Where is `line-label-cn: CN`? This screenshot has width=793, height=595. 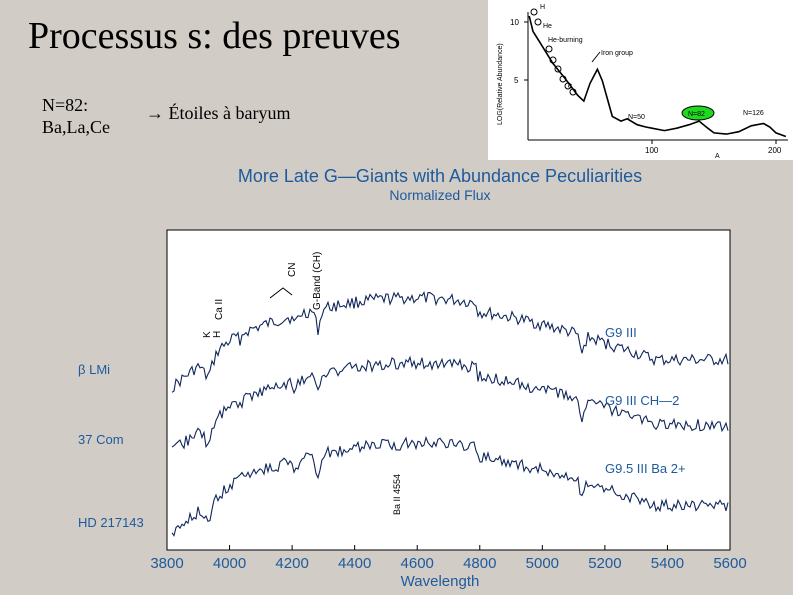 line-label-cn: CN is located at coordinates (292, 270).